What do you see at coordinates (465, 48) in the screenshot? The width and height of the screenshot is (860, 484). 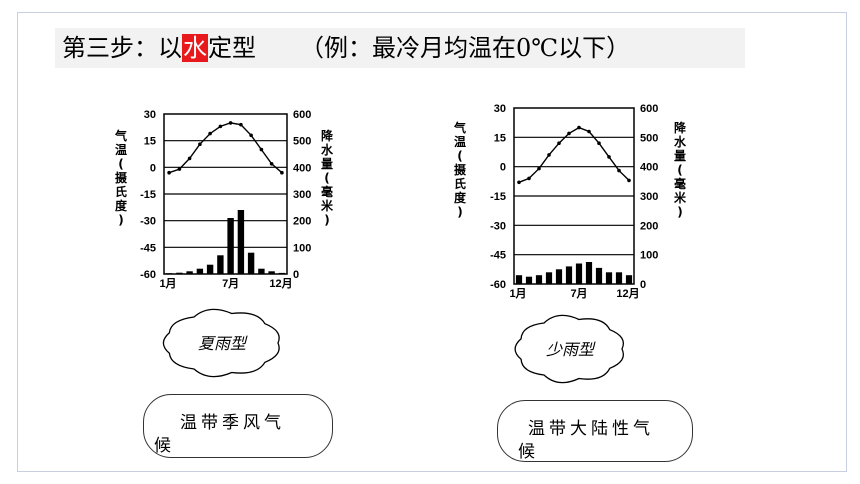 I see `title-example: （例：最冷月均温在0℃以下）` at bounding box center [465, 48].